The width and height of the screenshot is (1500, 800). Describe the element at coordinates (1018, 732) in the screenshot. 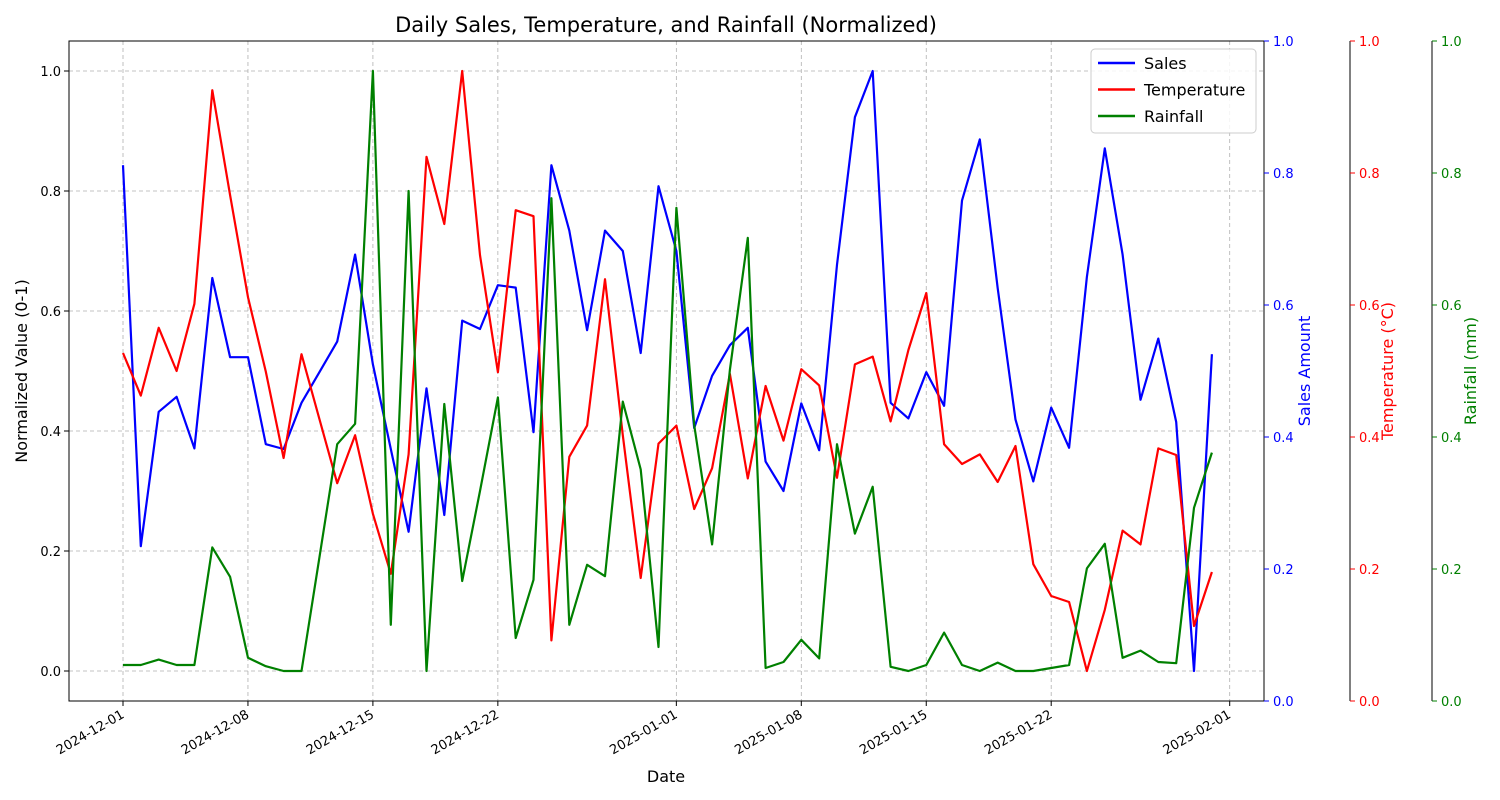

I see `x-tick-label: 2025-01-22` at that location.